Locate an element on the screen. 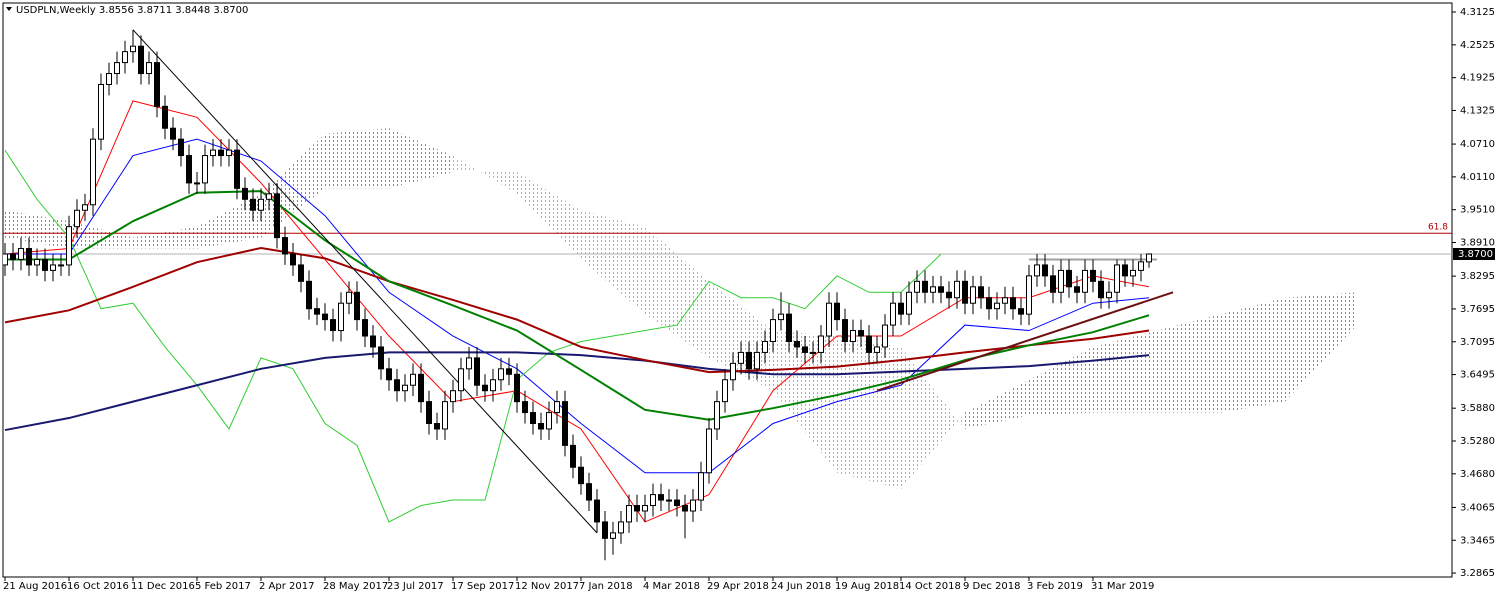  y-tick-label: 3.5880 is located at coordinates (1477, 408).